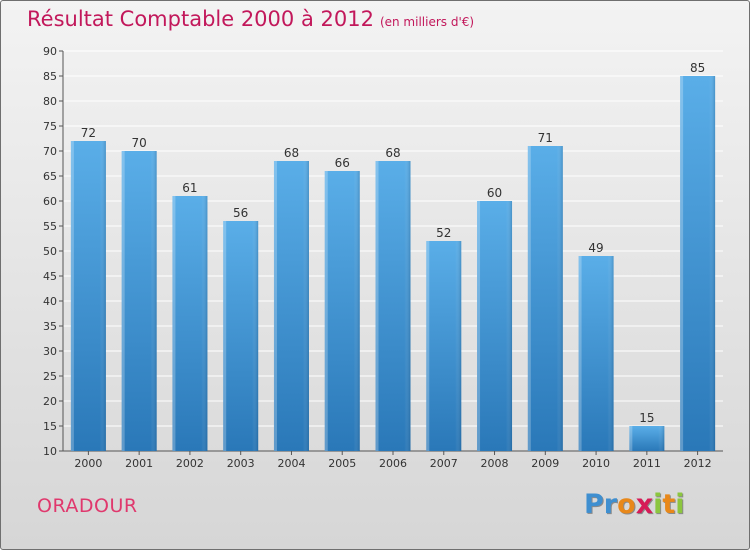 This screenshot has height=550, width=750. I want to click on logo-letter: t, so click(669, 504).